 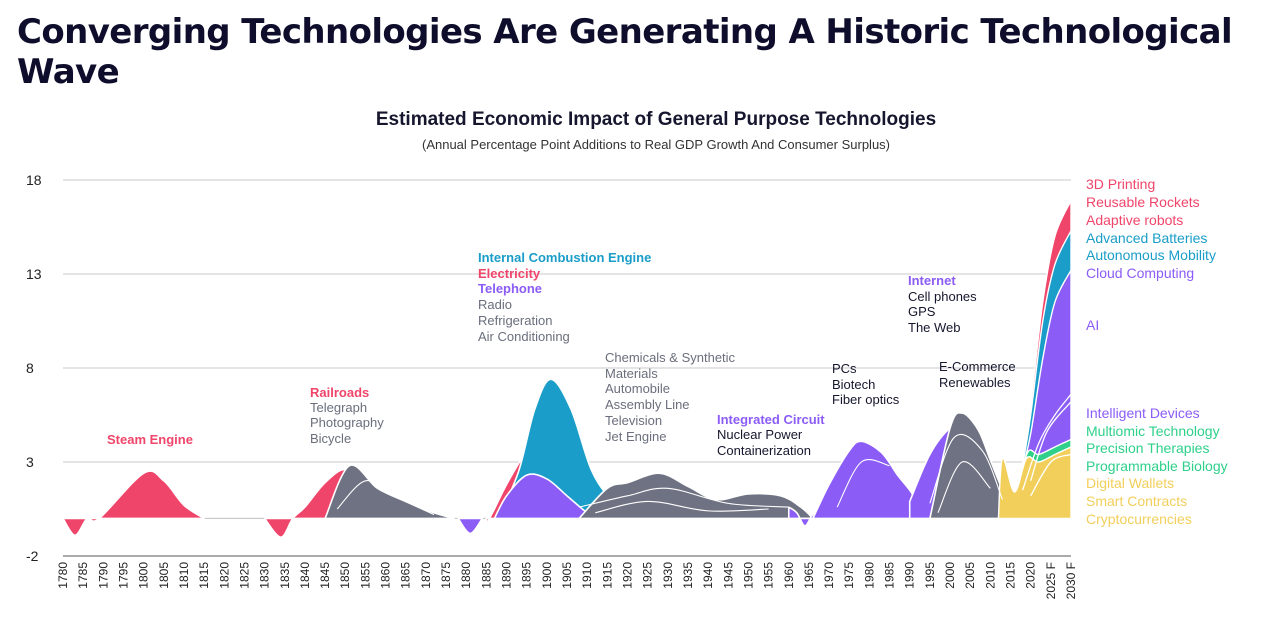 I want to click on annotation-label: Containerization, so click(x=764, y=450).